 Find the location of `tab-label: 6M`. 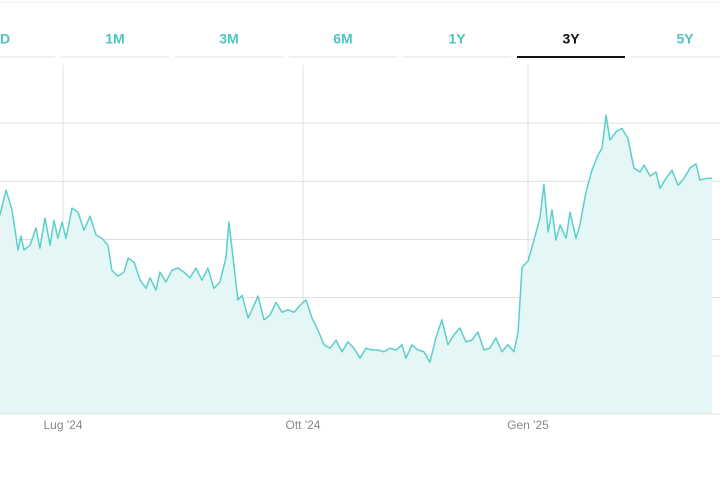

tab-label: 6M is located at coordinates (342, 39).